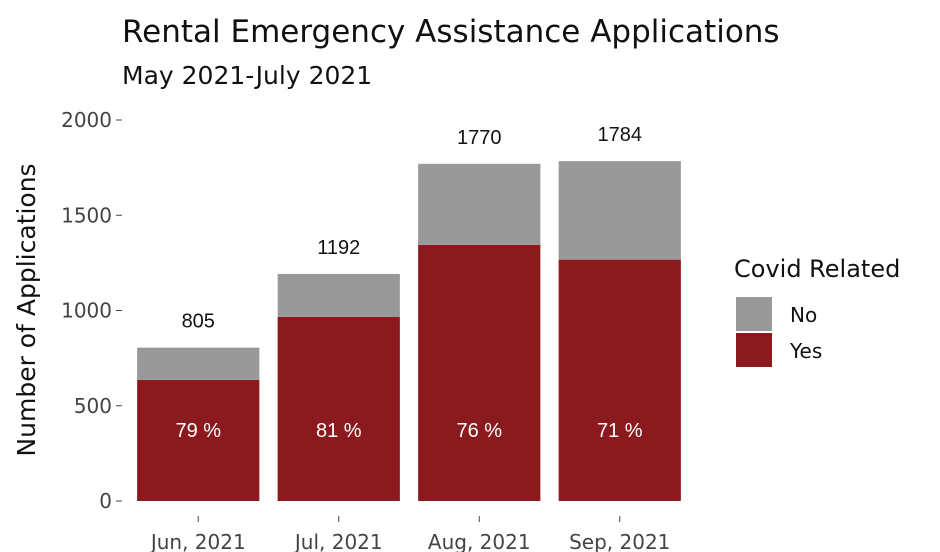 The height and width of the screenshot is (552, 940). I want to click on total-label: 1192, so click(338, 248).